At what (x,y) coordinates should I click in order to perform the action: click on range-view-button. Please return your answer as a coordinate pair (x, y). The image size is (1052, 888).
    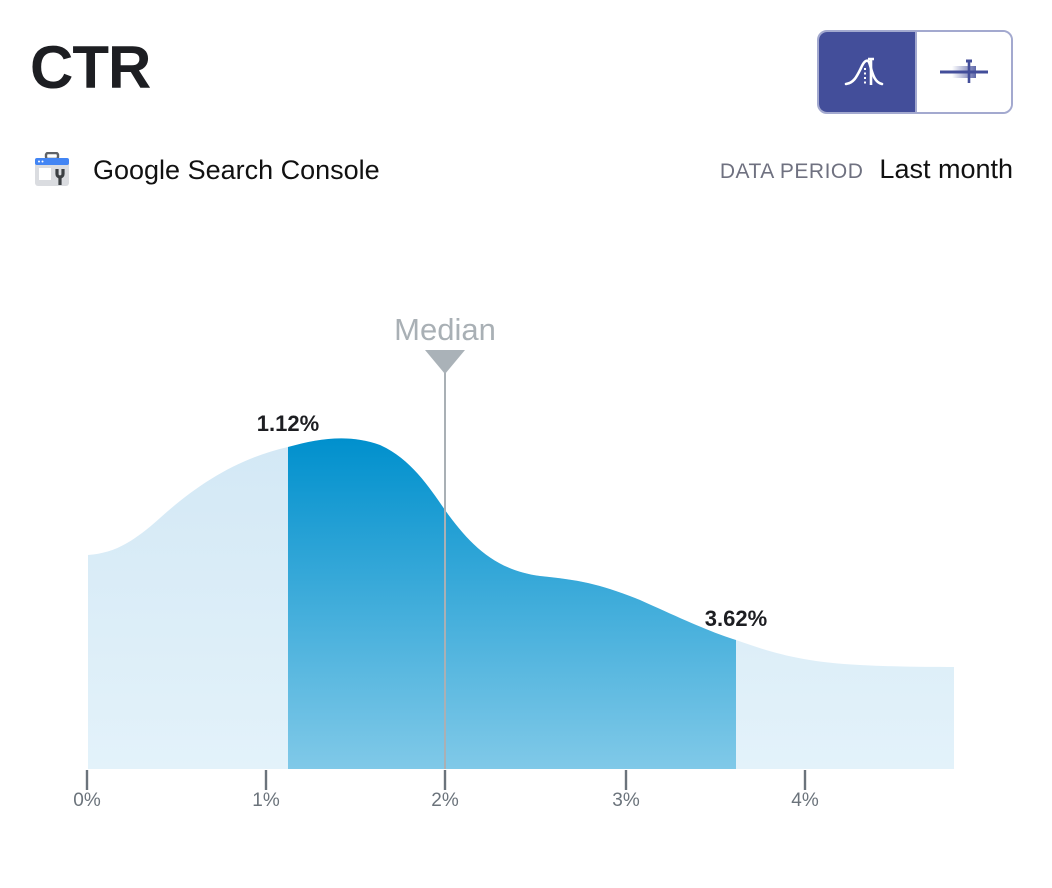
    Looking at the image, I should click on (963, 72).